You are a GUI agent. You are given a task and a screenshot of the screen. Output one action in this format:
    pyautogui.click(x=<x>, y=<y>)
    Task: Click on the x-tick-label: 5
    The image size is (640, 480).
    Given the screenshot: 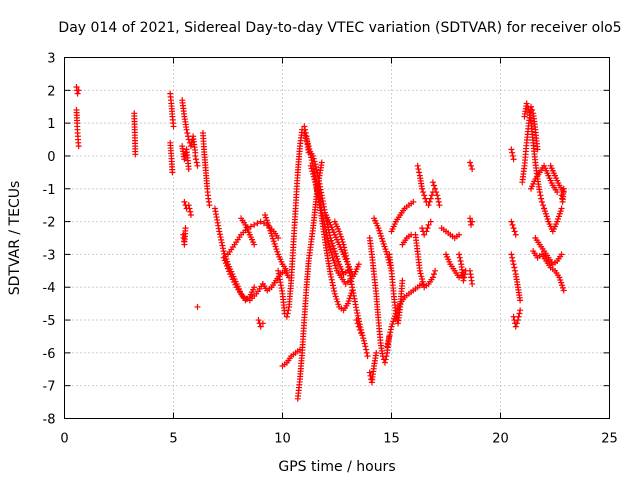 What is the action you would take?
    pyautogui.click(x=173, y=439)
    